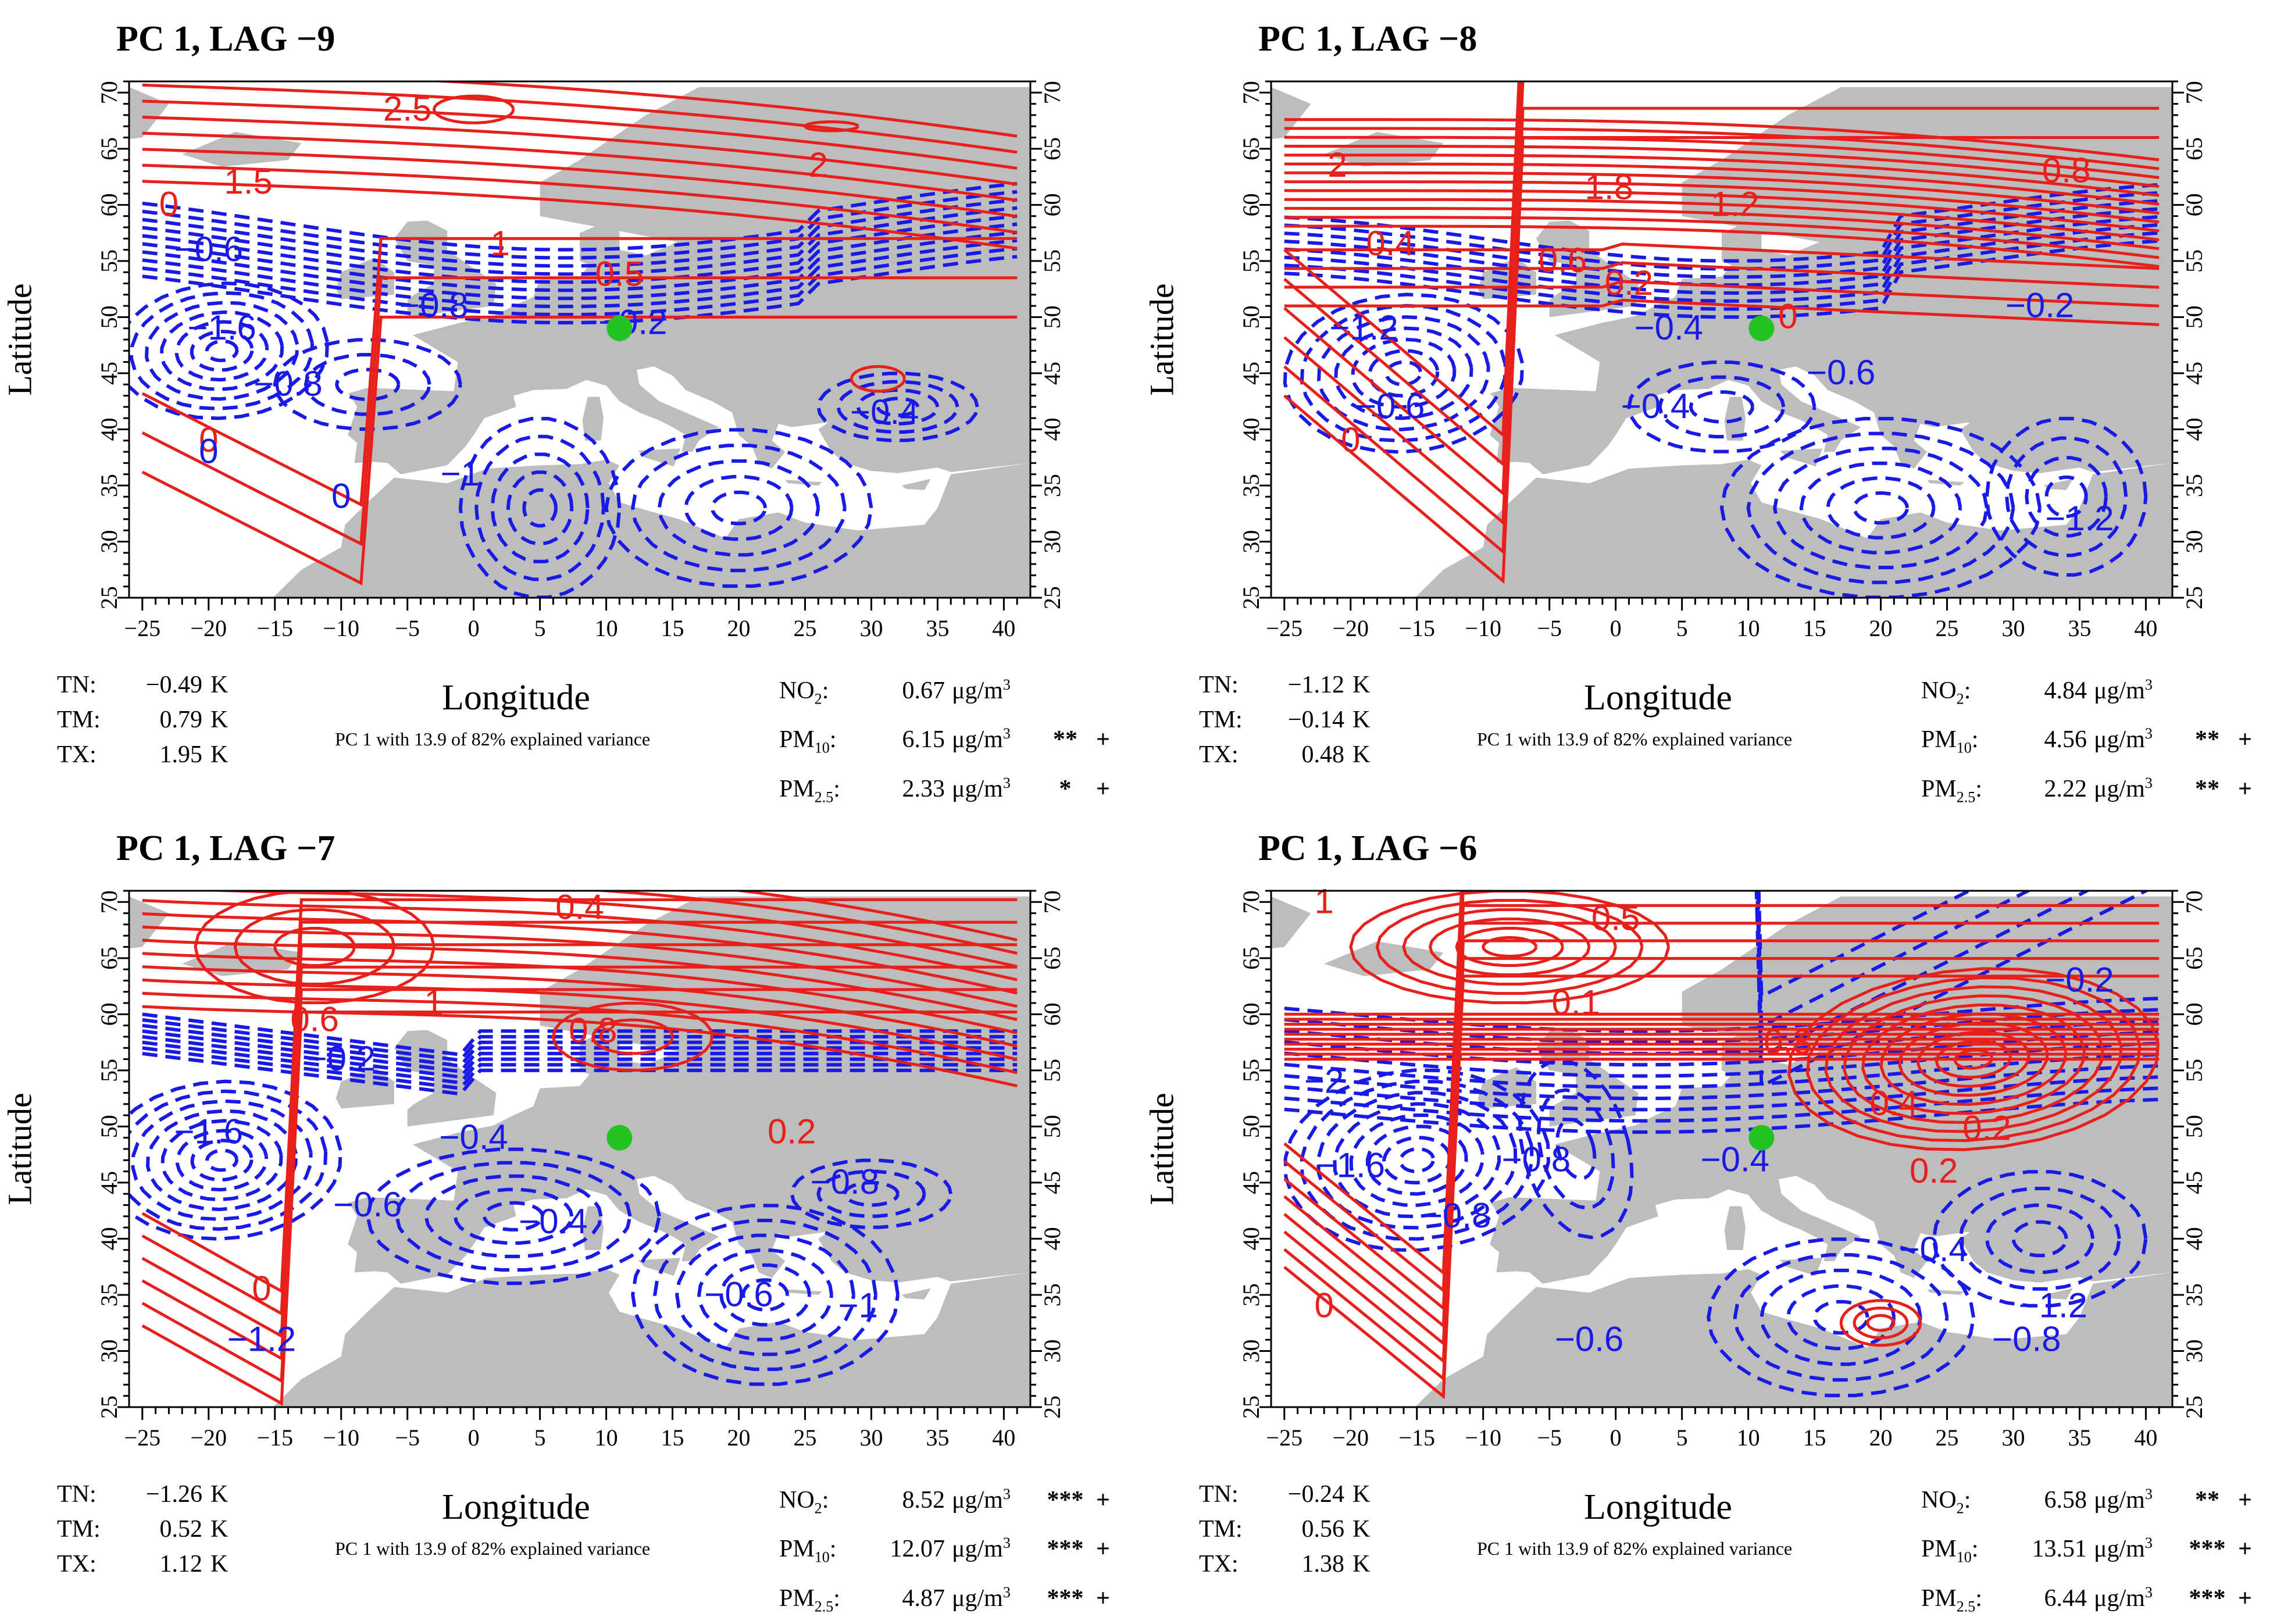  Describe the element at coordinates (142, 754) in the screenshot. I see `temperature-row: TX: 1.95 K` at that location.